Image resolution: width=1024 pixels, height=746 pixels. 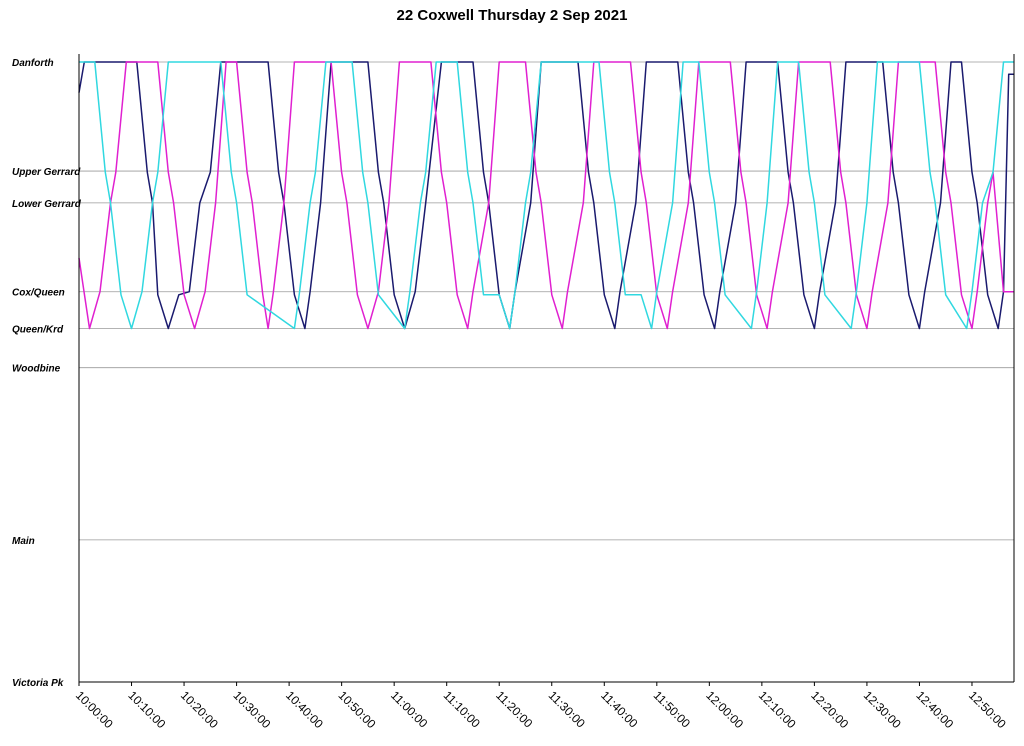 I want to click on y-tick-label: Cox/Queen, so click(x=38, y=293).